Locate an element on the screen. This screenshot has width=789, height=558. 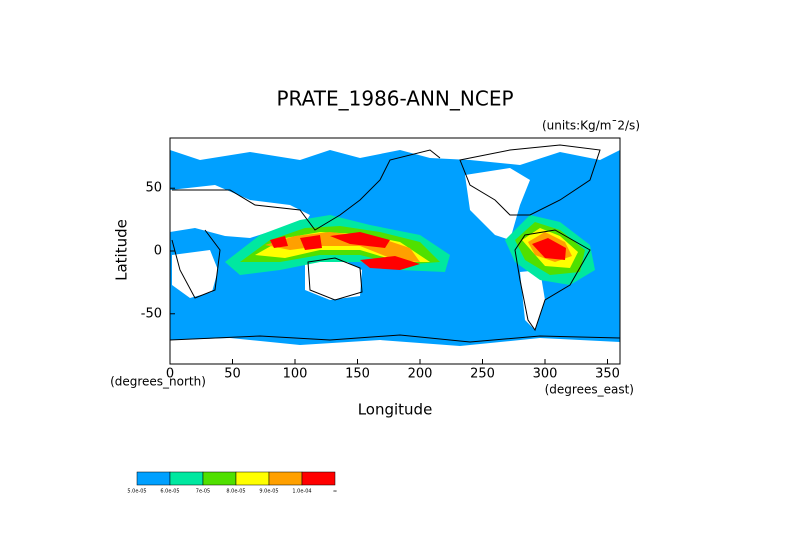
y-tick-label: 50 is located at coordinates (153, 188).